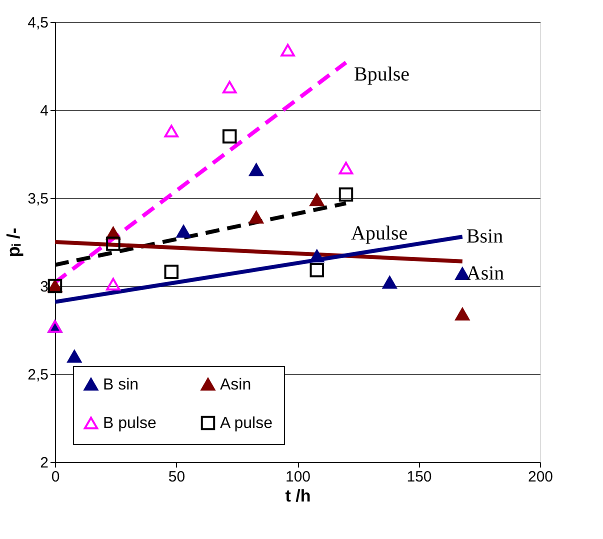 The image size is (603, 539). What do you see at coordinates (177, 477) in the screenshot?
I see `x-tick-label: 50` at bounding box center [177, 477].